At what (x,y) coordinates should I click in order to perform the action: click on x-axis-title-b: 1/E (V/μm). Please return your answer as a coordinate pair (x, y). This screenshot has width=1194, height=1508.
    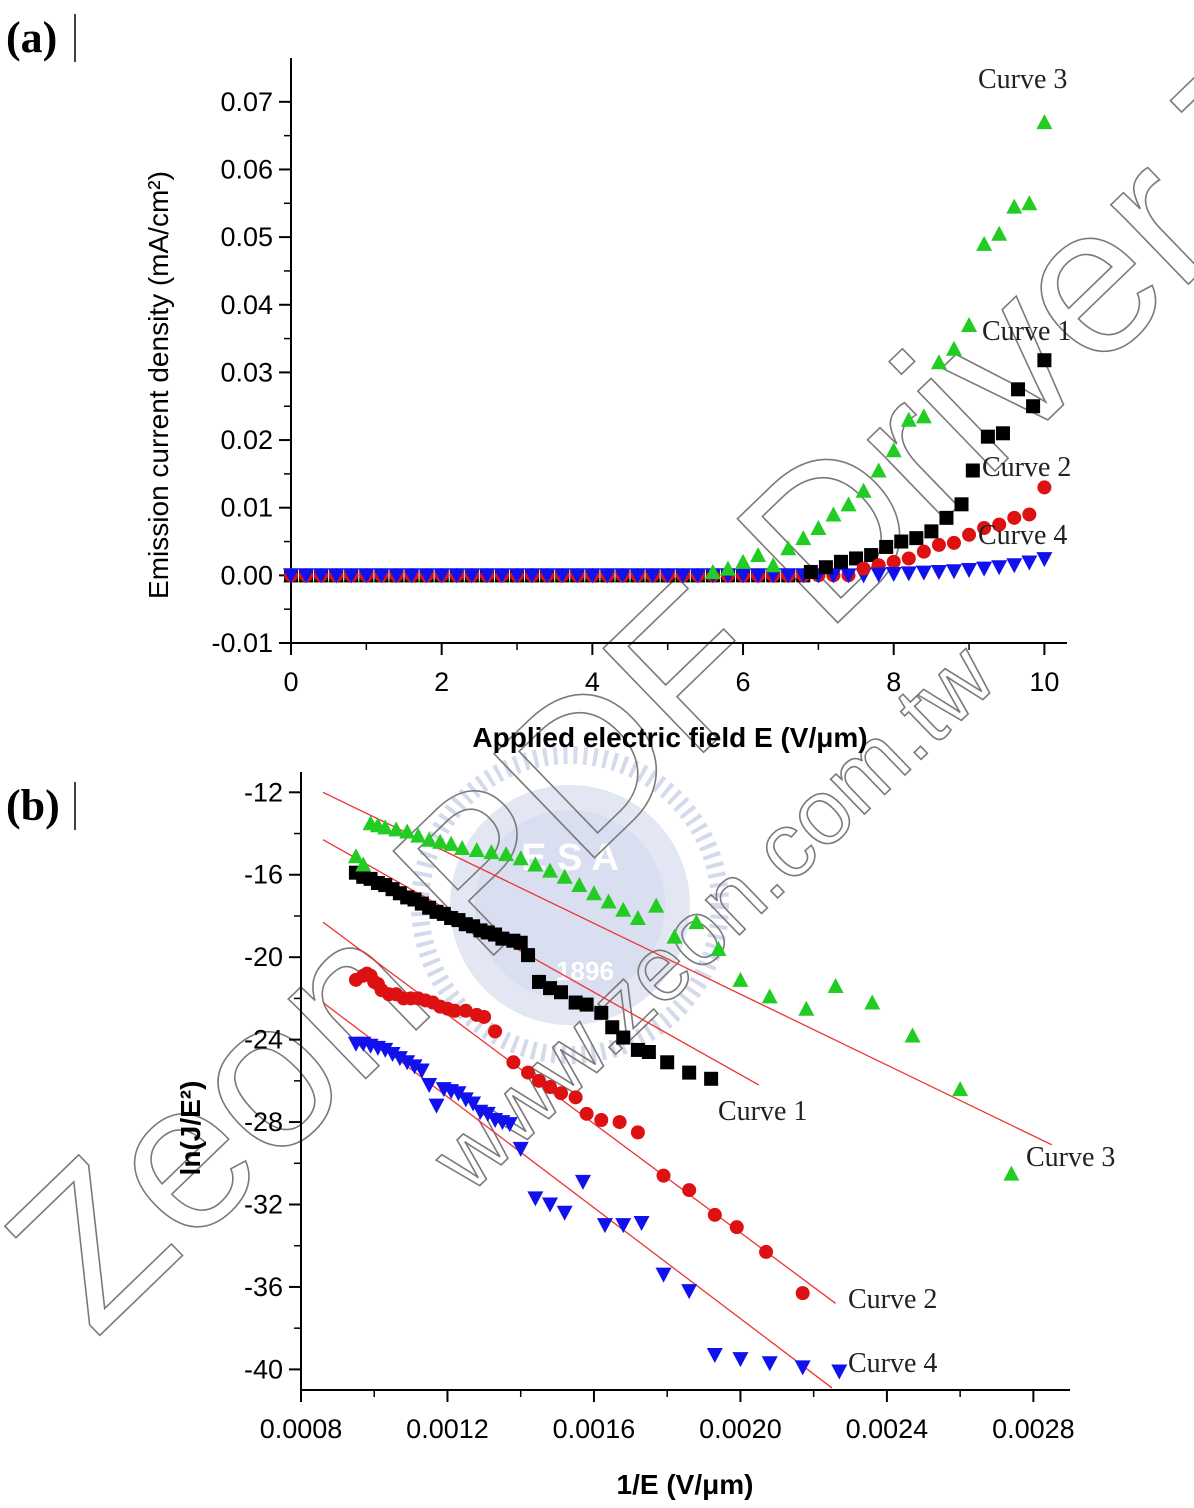
    Looking at the image, I should click on (685, 1484).